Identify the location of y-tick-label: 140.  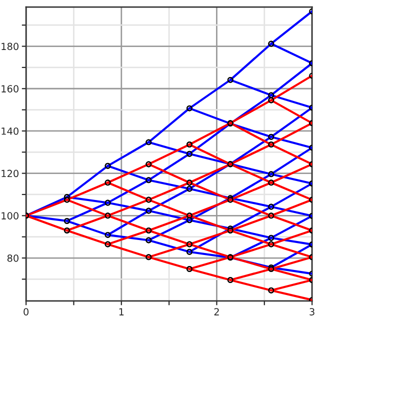
(10, 131).